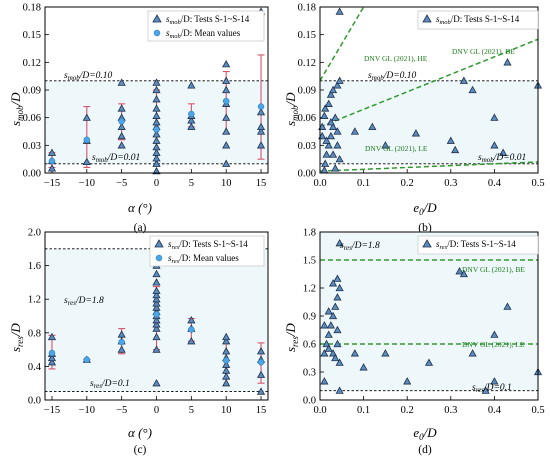  Describe the element at coordinates (124, 158) in the screenshot. I see `panel-a-ref-lo-val: /D=0.01` at that location.